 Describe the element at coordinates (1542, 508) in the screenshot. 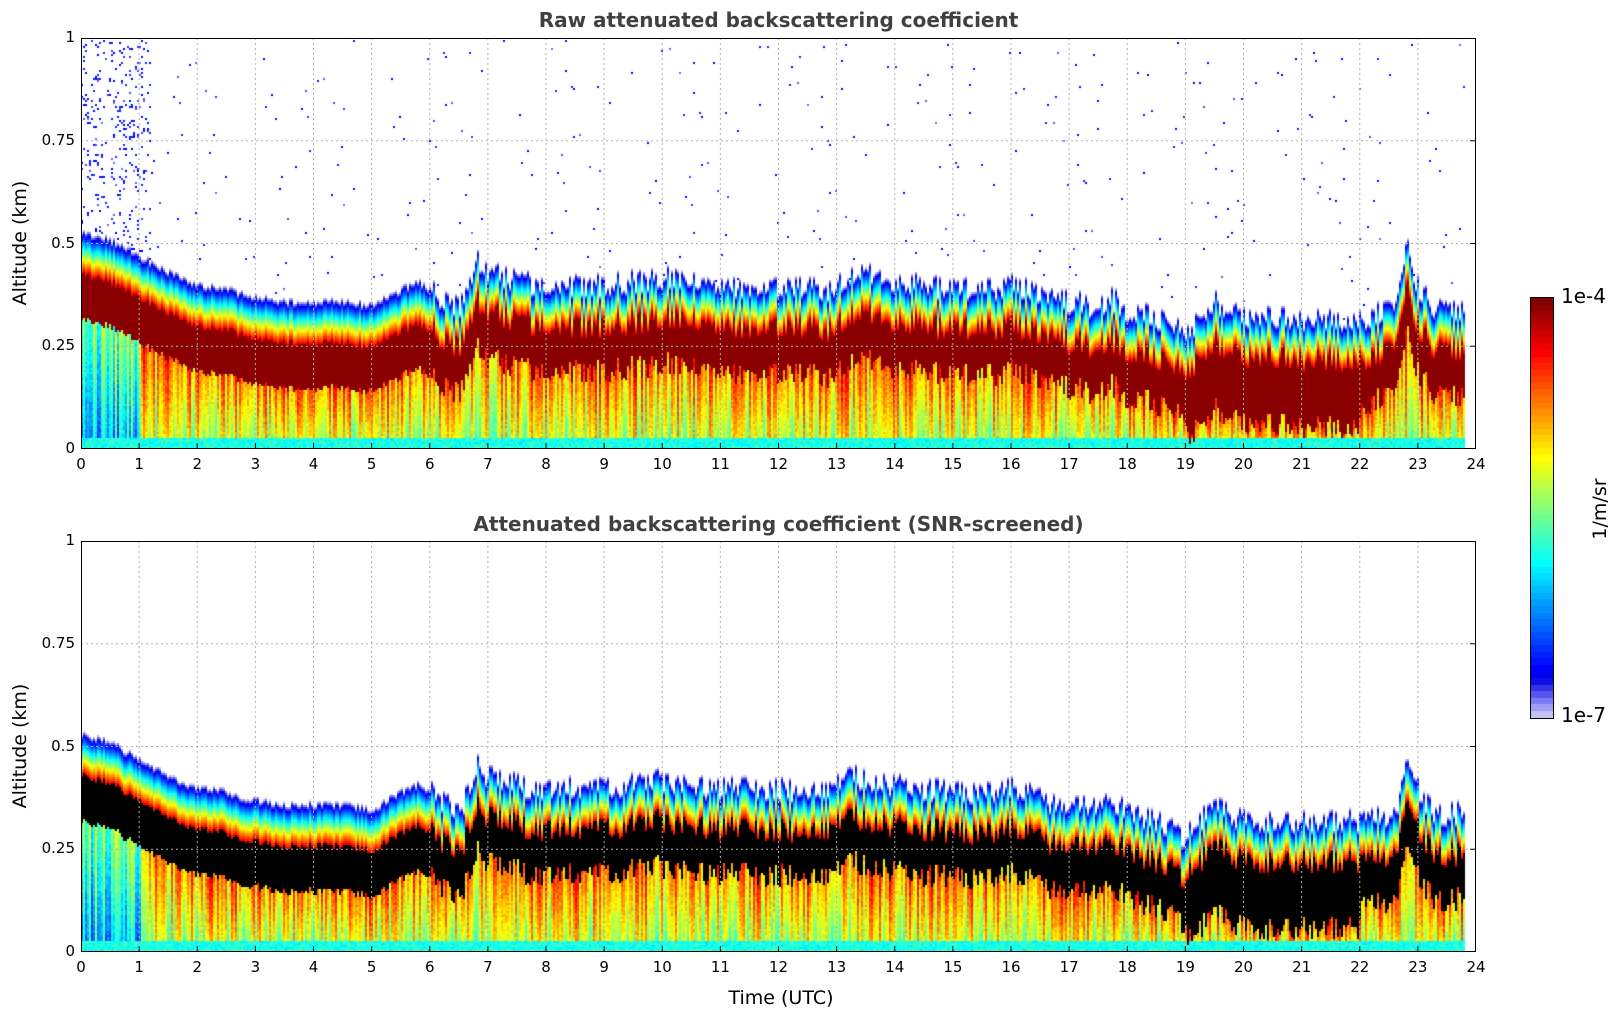

I see `colorbar` at that location.